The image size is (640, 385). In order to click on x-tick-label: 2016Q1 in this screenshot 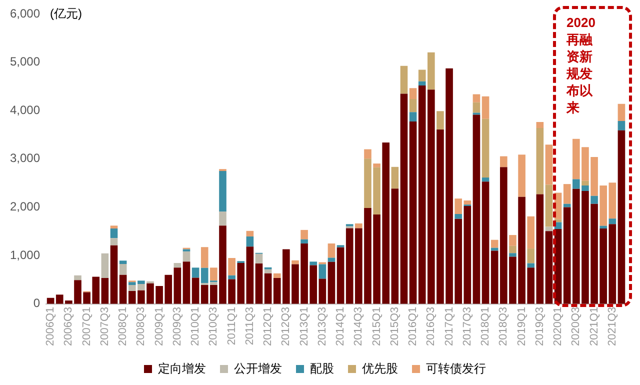, I will do `click(413, 326)`.